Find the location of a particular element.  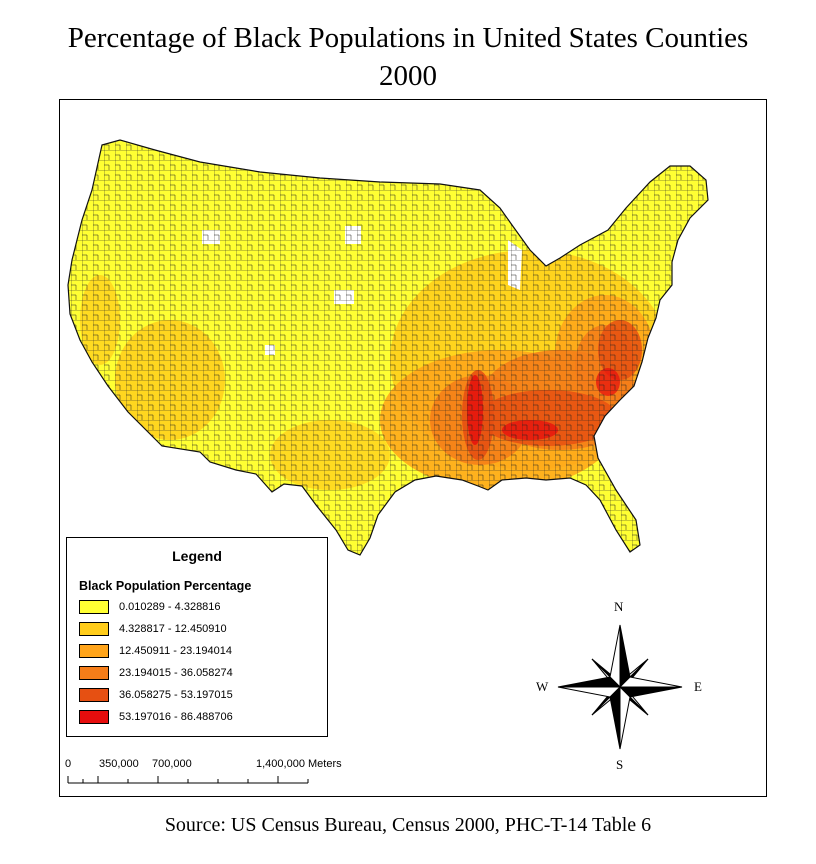

compass-rose-icon is located at coordinates (620, 687).